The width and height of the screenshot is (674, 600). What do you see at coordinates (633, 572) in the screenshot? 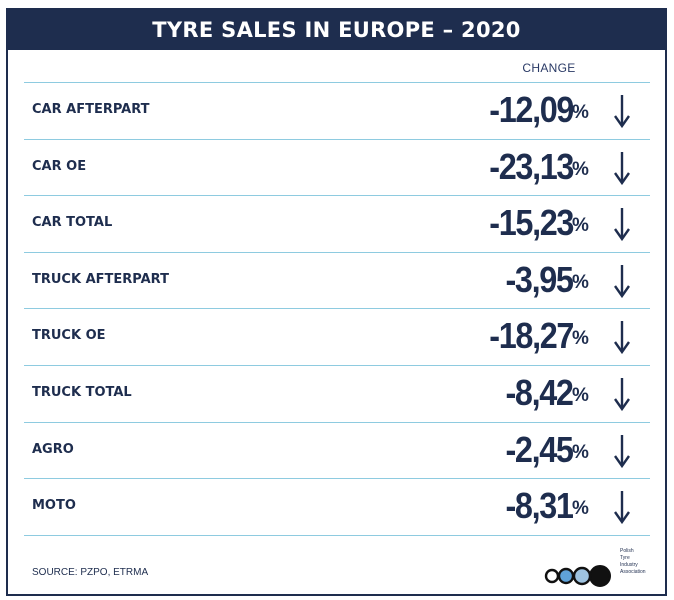
I see `logo-line-4: Association` at bounding box center [633, 572].